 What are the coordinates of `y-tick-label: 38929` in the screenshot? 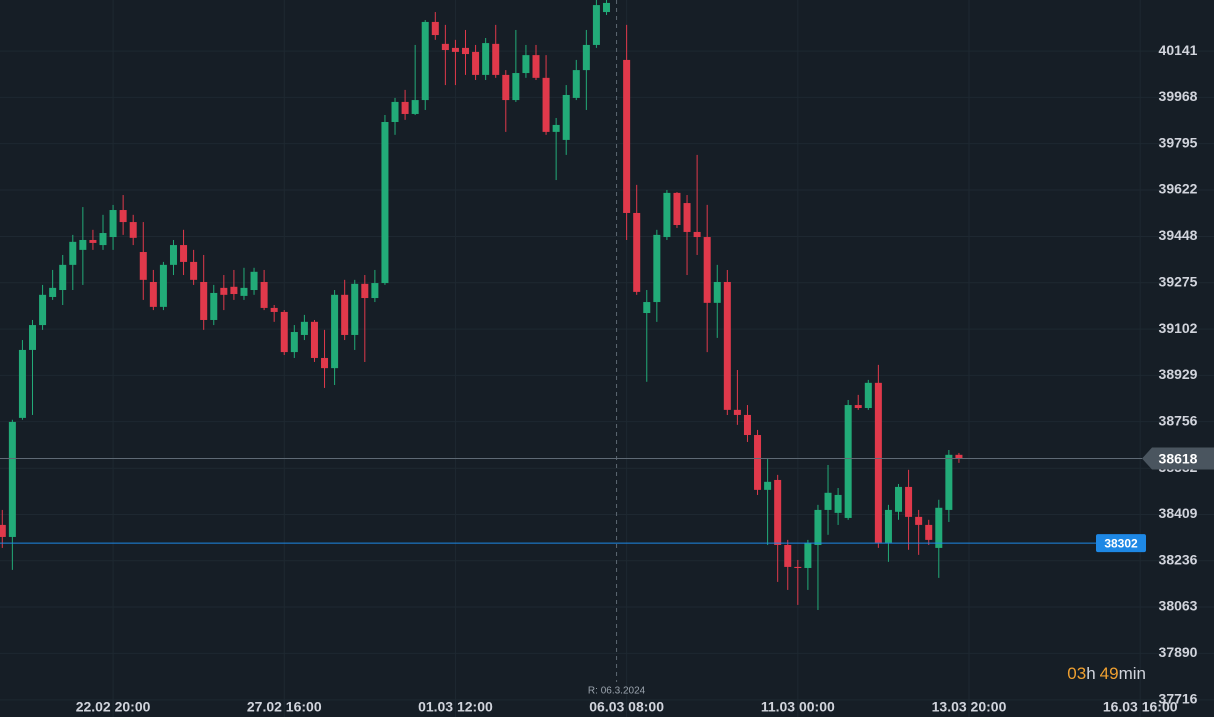 It's located at (1178, 374).